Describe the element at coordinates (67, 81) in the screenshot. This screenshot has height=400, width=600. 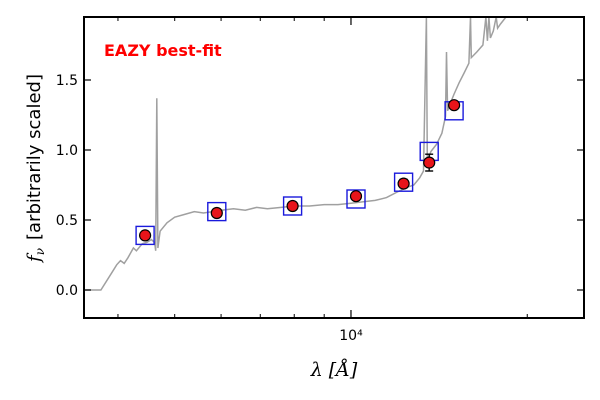
I see `y-tick-label: 1.5` at that location.